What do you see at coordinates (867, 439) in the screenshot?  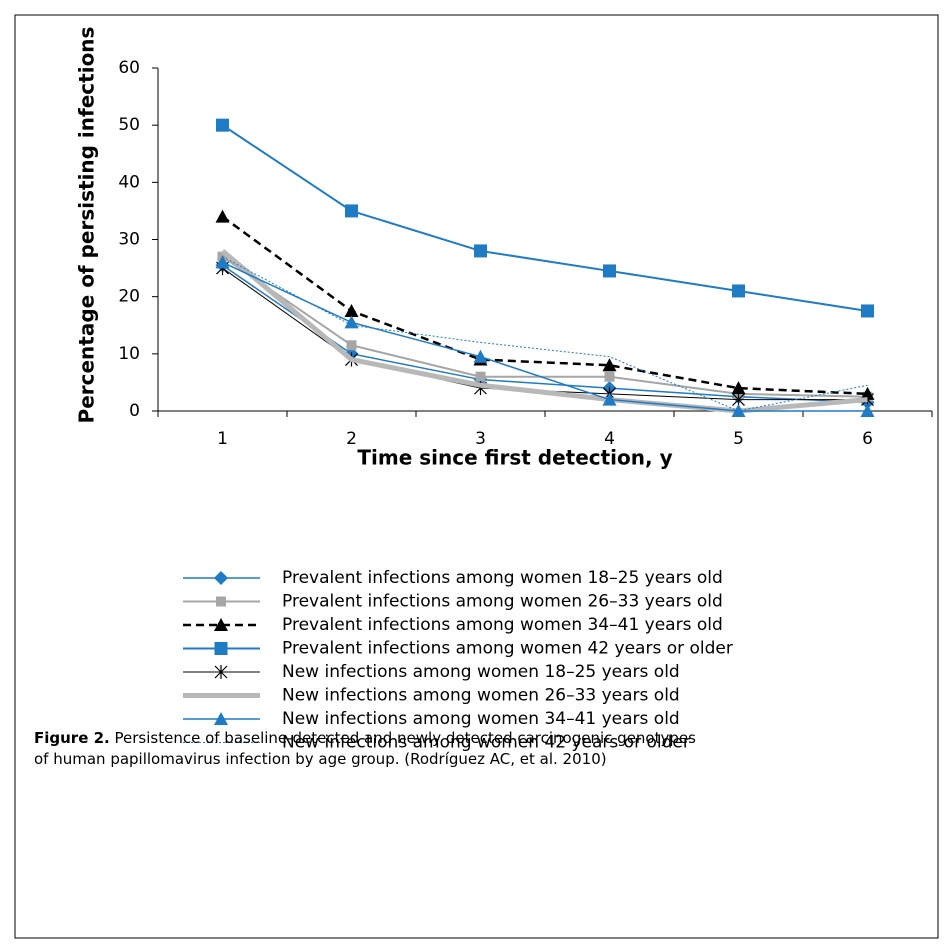 I see `x-tick-label: 6` at bounding box center [867, 439].